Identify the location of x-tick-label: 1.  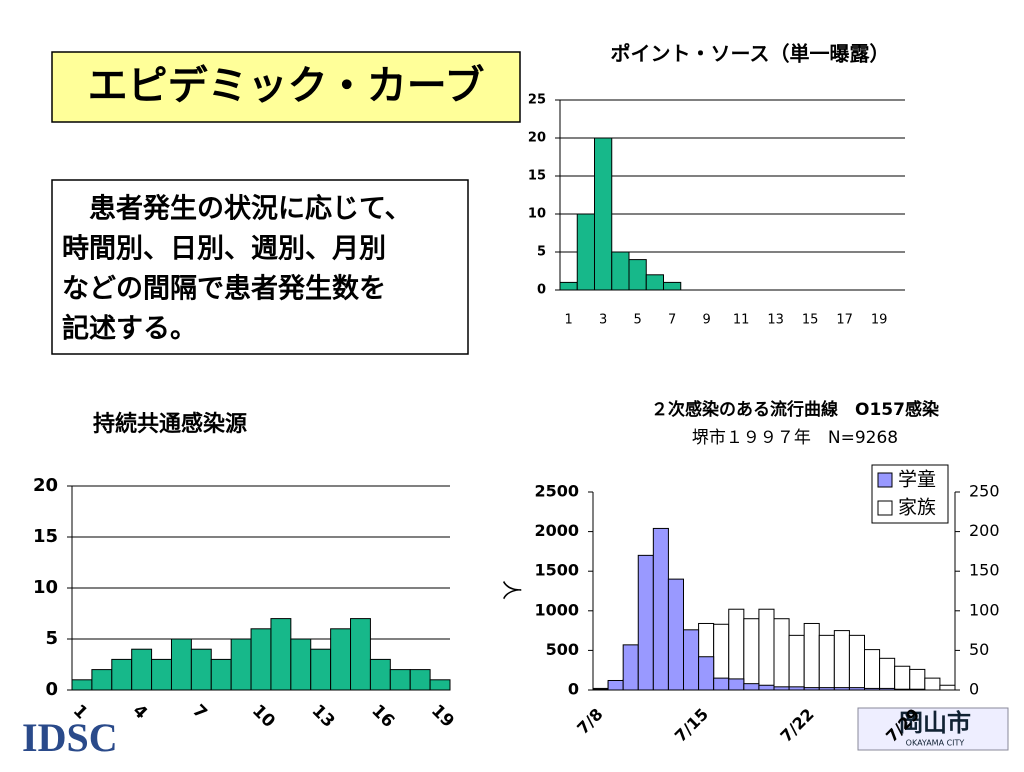
(568, 320).